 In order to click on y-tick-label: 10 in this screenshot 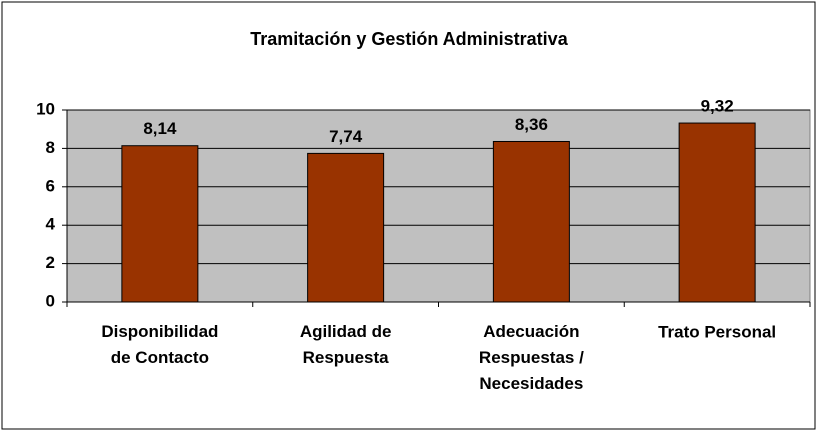, I will do `click(45, 108)`.